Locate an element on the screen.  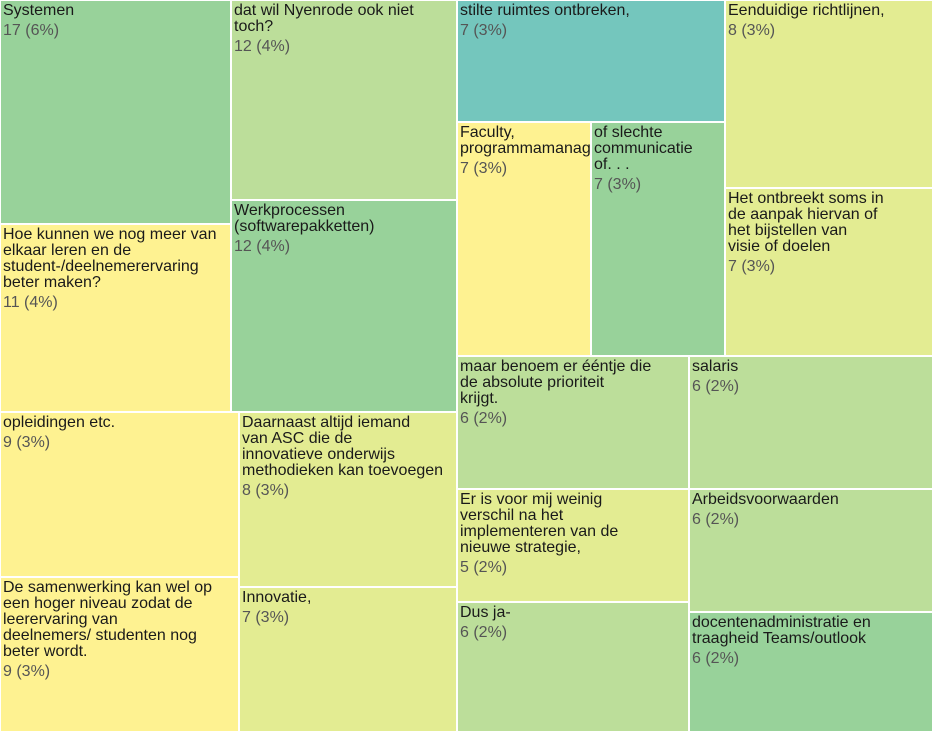
treemap-tile: of slechte communicatie of. . . 7 (3%) is located at coordinates (658, 239).